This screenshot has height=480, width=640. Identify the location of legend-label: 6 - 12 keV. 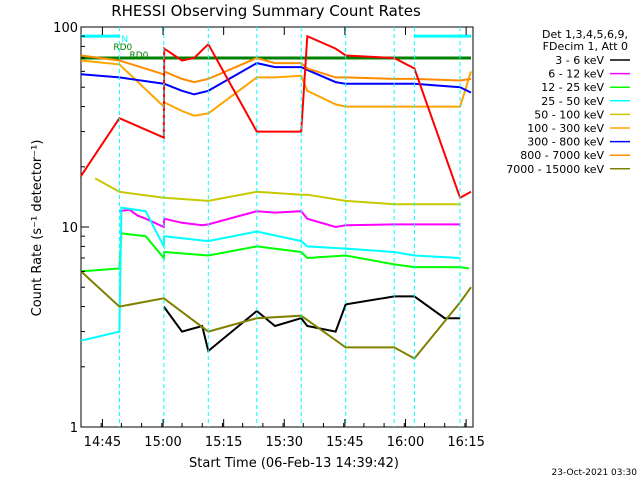
(576, 74).